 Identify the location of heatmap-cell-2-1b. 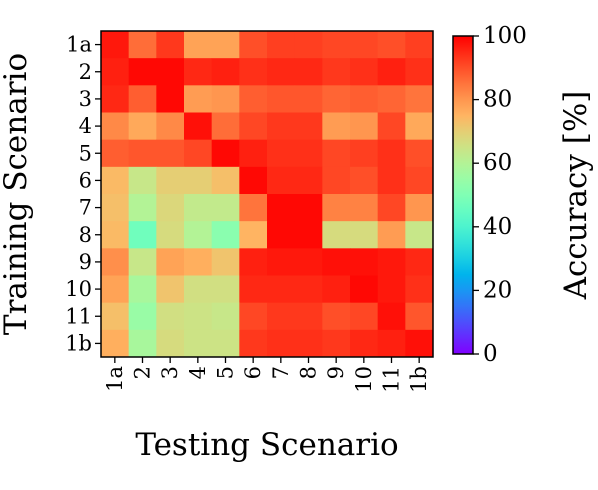
(419, 72).